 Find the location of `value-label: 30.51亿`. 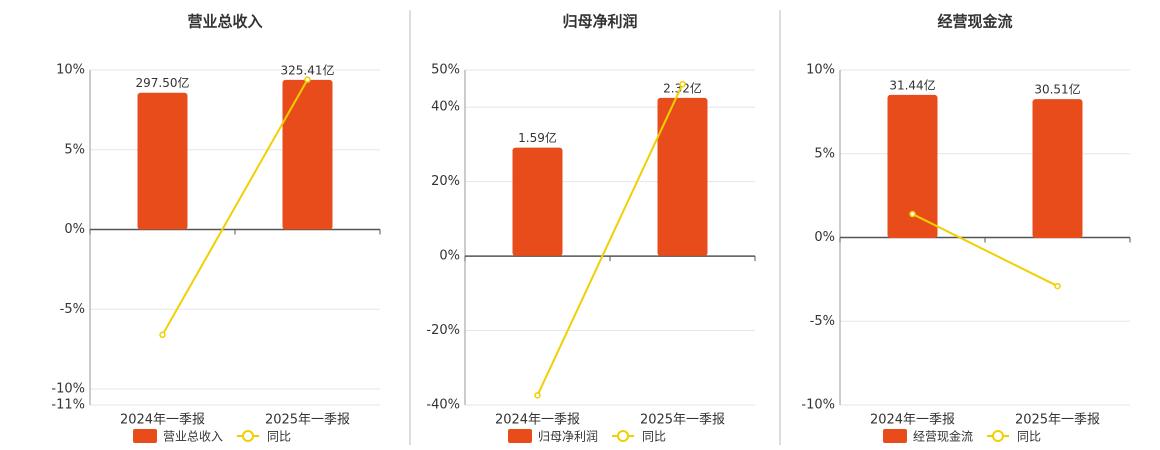

value-label: 30.51亿 is located at coordinates (1057, 89).